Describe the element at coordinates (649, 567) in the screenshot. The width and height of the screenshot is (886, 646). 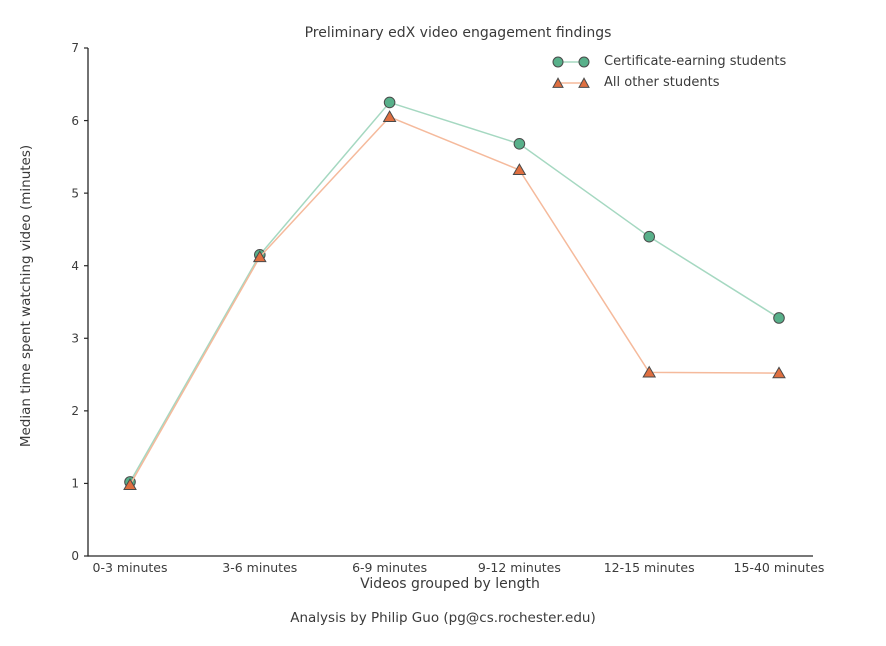
I see `x-tick-label: 12-15 minutes` at that location.